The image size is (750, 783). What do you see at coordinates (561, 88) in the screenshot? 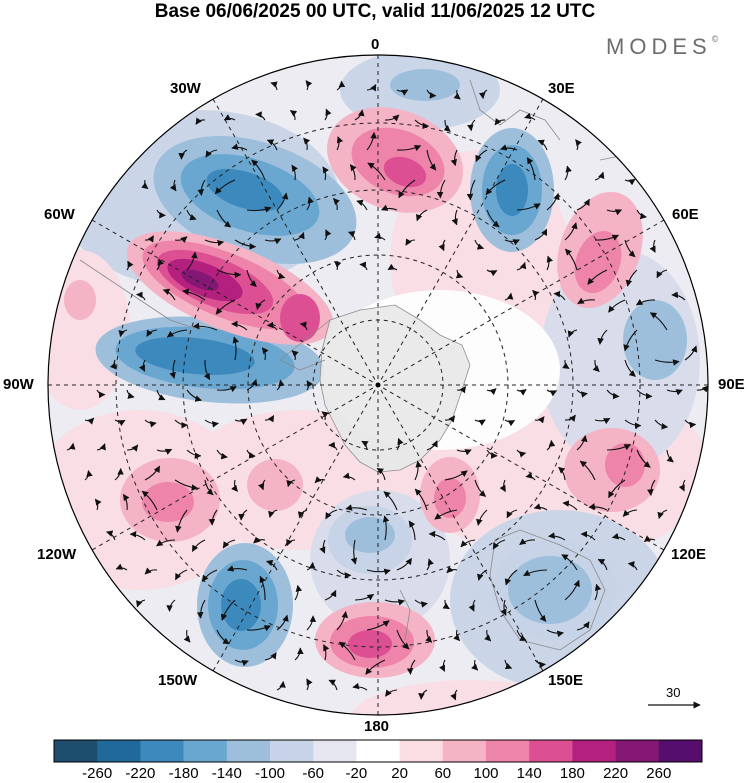
I see `lon-label-30e: 30E` at bounding box center [561, 88].